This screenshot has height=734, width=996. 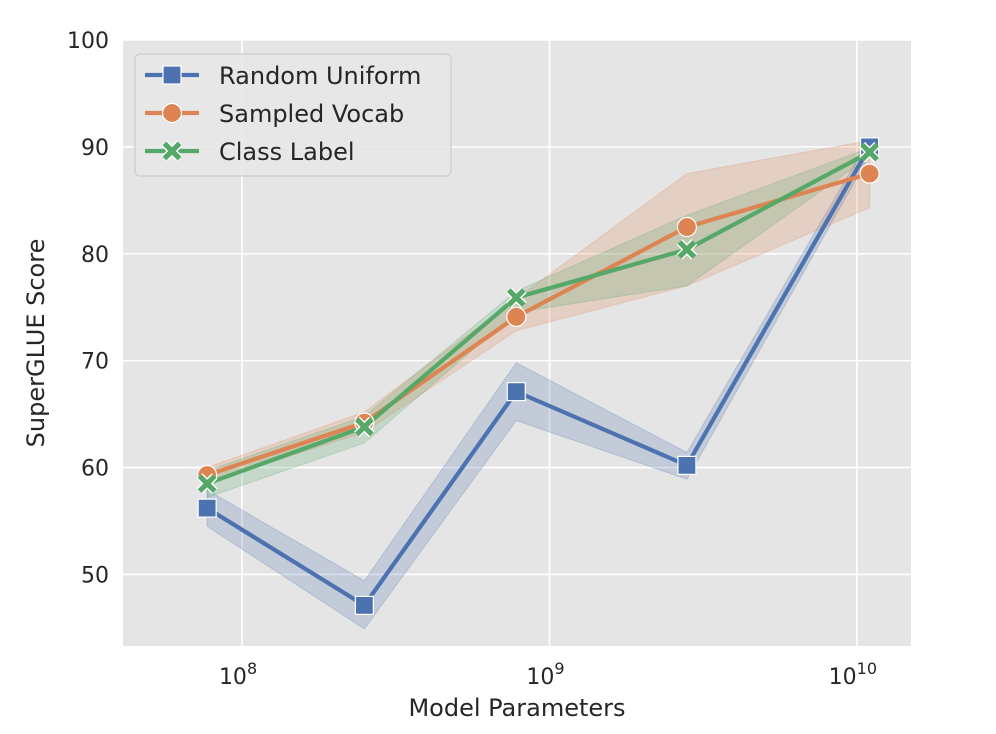 I want to click on x-axis-label: Model Parameters, so click(x=516, y=708).